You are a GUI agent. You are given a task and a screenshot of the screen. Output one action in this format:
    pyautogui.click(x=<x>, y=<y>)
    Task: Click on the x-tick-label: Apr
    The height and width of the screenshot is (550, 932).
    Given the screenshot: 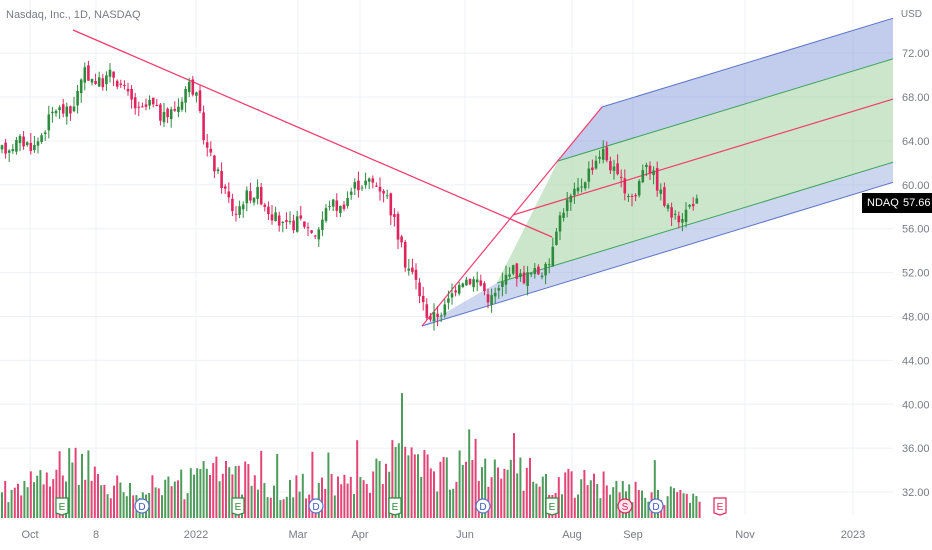 What is the action you would take?
    pyautogui.click(x=359, y=535)
    